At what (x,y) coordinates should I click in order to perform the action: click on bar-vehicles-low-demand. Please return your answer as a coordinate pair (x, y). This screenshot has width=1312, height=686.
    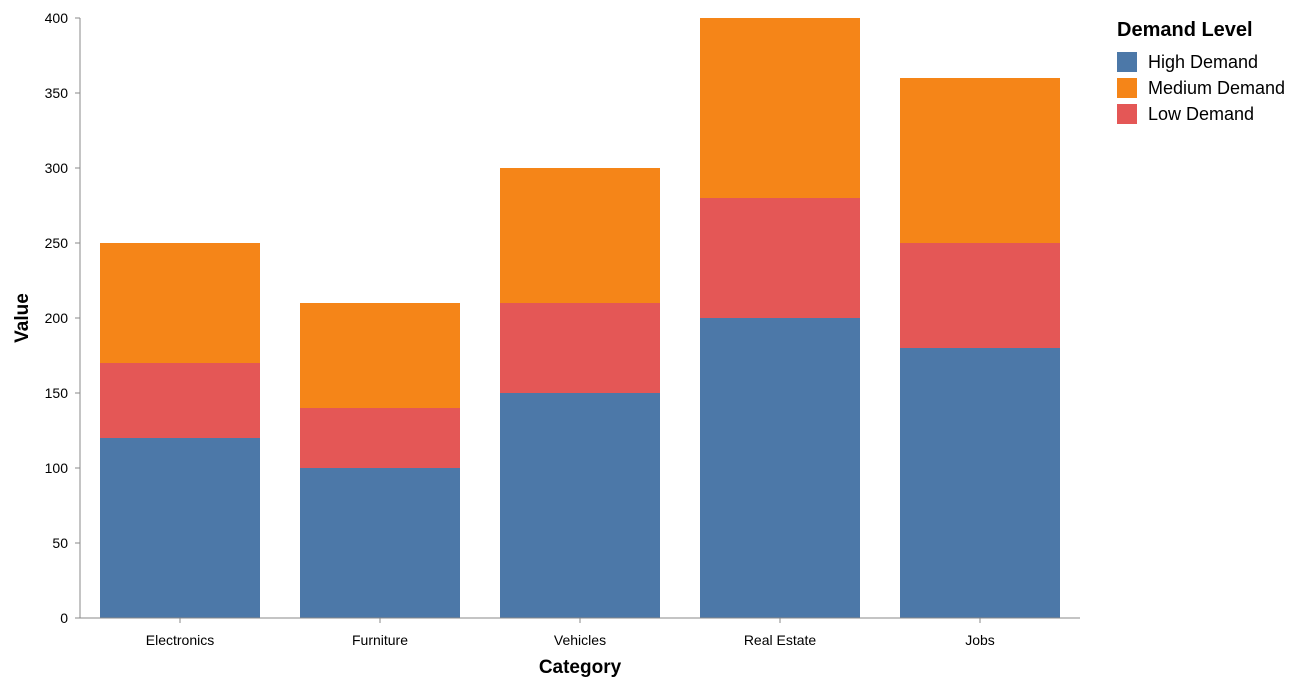
    Looking at the image, I should click on (580, 348).